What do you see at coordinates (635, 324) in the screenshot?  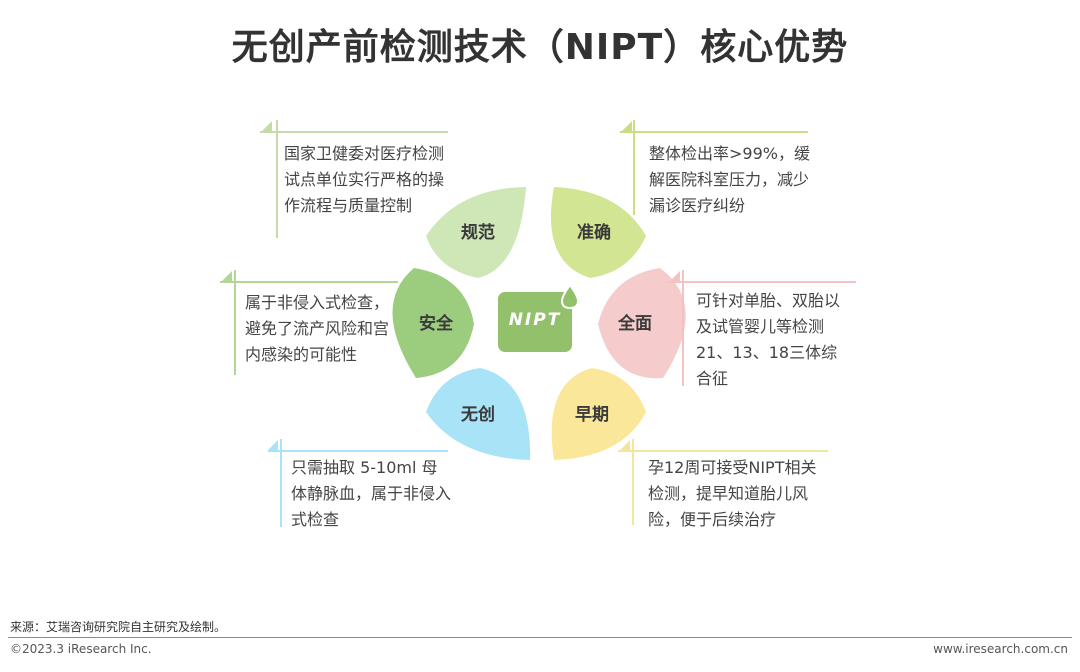 I see `petal-label-quanmian: 全面` at bounding box center [635, 324].